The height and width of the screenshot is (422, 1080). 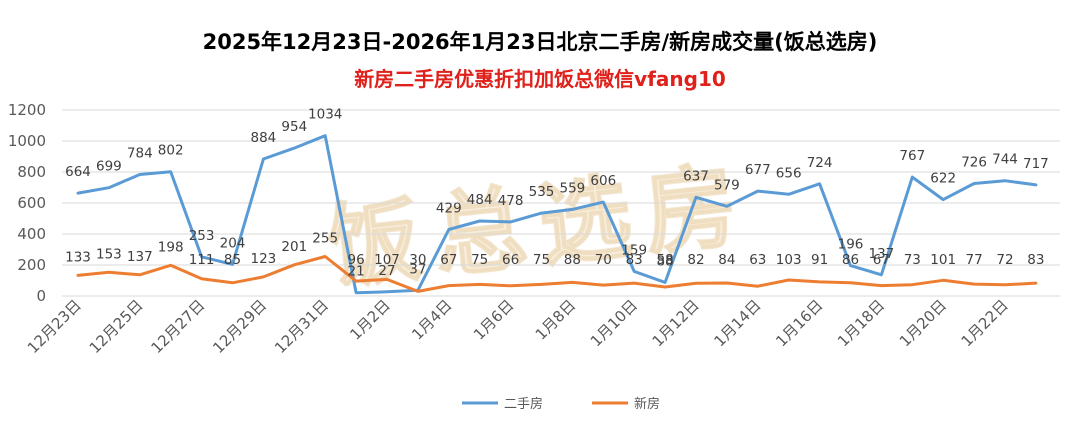 What do you see at coordinates (417, 269) in the screenshot?
I see `data-label: 37` at bounding box center [417, 269].